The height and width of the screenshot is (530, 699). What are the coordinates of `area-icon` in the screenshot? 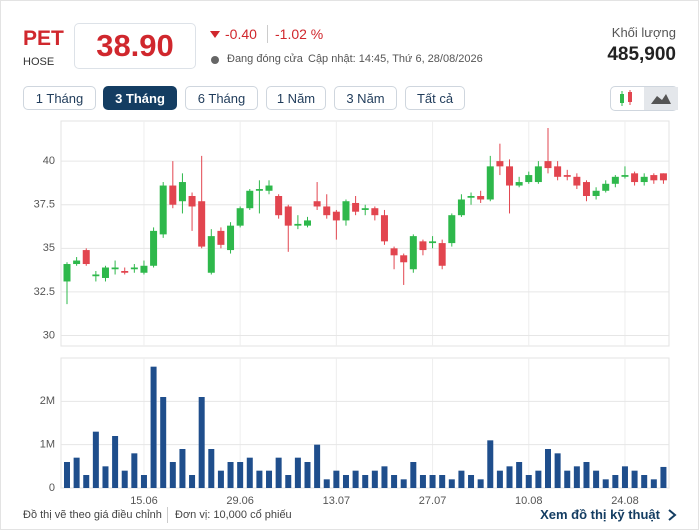 It's located at (661, 98).